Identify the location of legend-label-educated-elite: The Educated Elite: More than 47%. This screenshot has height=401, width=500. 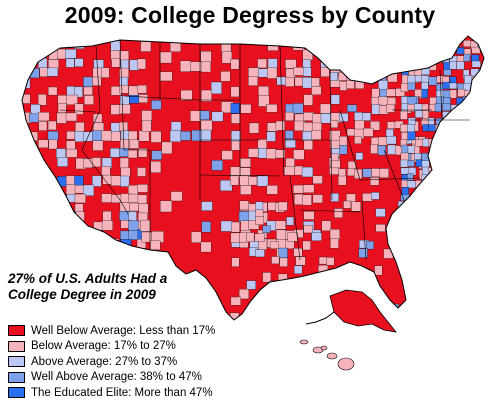
(122, 392).